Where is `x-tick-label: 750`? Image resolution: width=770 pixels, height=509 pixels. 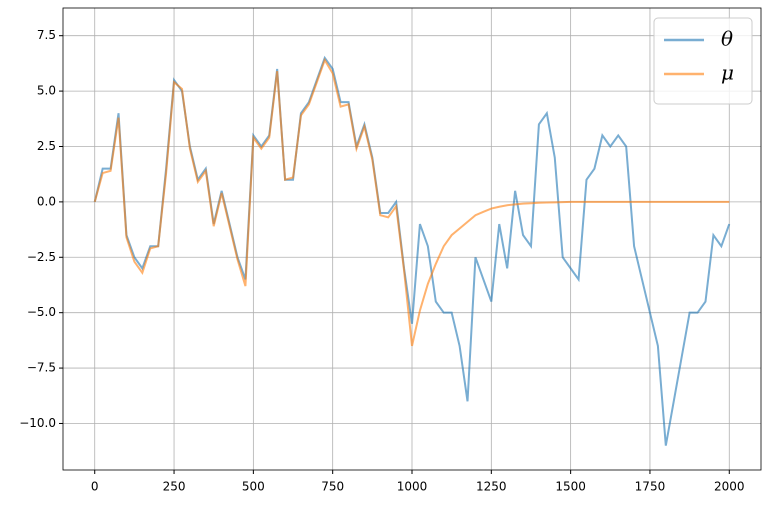 x-tick-label: 750 is located at coordinates (332, 487).